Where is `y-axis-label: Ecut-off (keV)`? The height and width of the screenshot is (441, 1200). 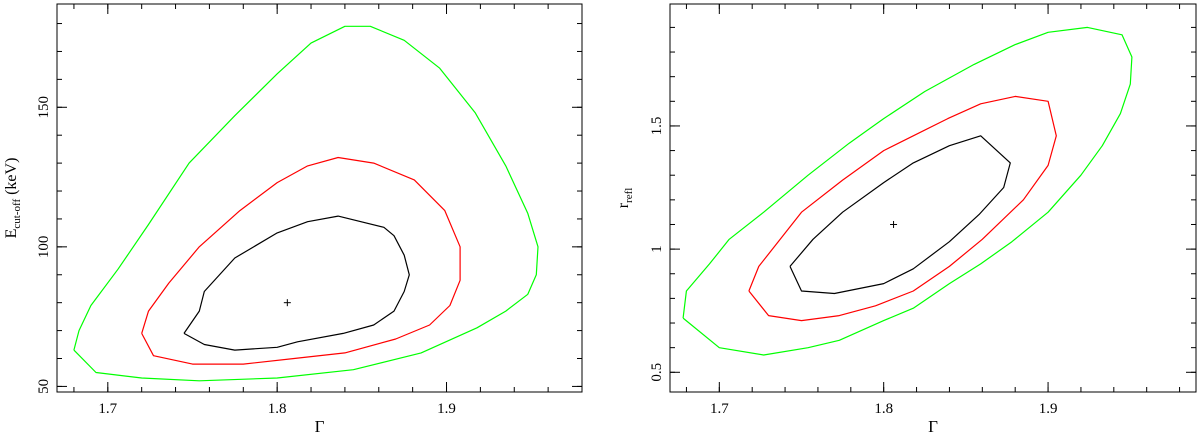 y-axis-label: Ecut-off (keV) is located at coordinates (13, 198).